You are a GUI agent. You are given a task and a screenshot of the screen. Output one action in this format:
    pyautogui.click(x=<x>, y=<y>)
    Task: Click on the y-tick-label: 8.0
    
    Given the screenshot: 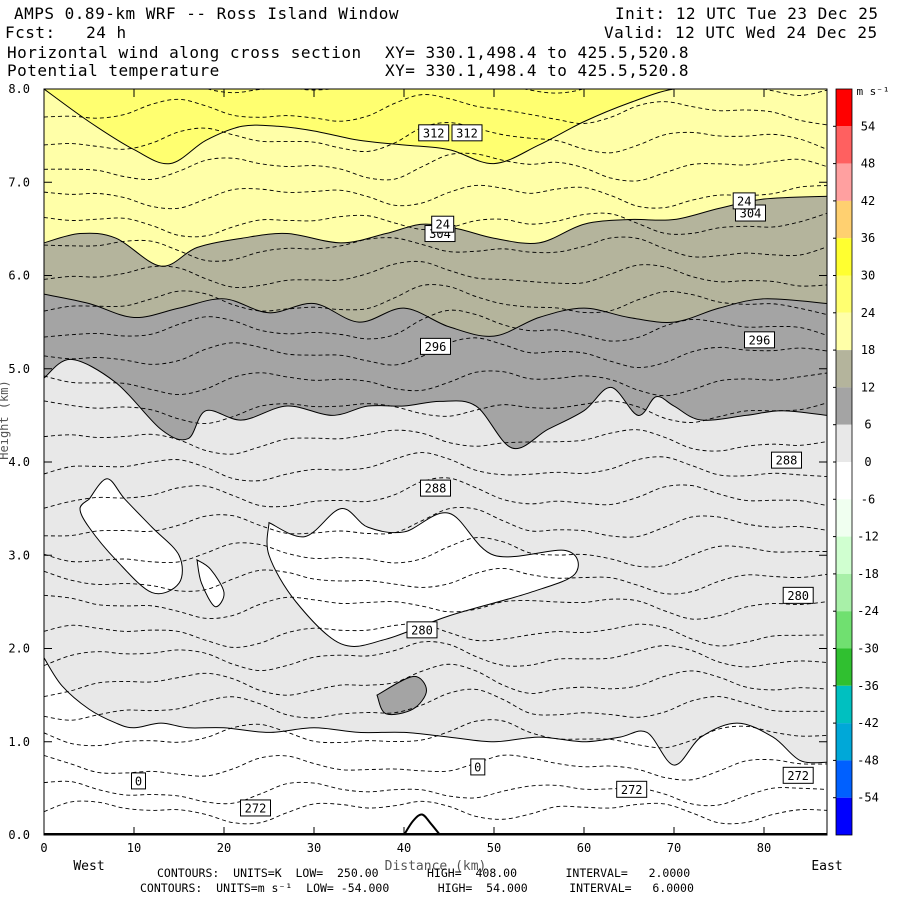 What is the action you would take?
    pyautogui.click(x=19, y=89)
    